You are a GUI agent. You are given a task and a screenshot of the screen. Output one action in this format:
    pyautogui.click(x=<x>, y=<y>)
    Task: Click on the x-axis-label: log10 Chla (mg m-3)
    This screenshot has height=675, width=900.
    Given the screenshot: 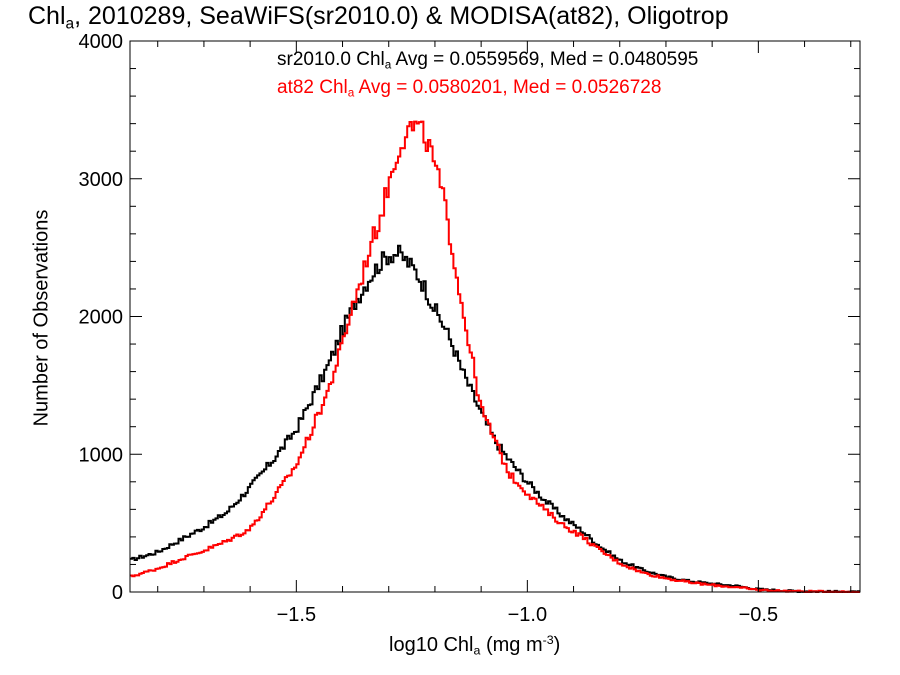 What is the action you would take?
    pyautogui.click(x=475, y=645)
    